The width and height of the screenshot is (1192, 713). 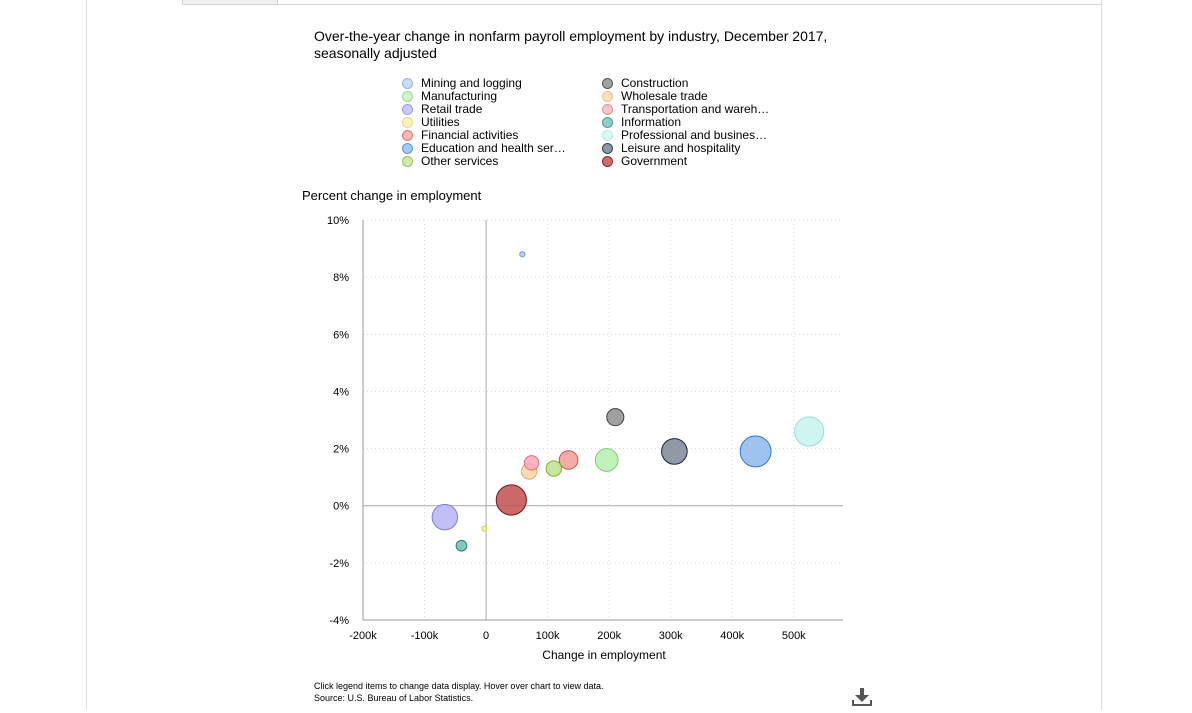 I want to click on legend-label: Construction, so click(x=655, y=83).